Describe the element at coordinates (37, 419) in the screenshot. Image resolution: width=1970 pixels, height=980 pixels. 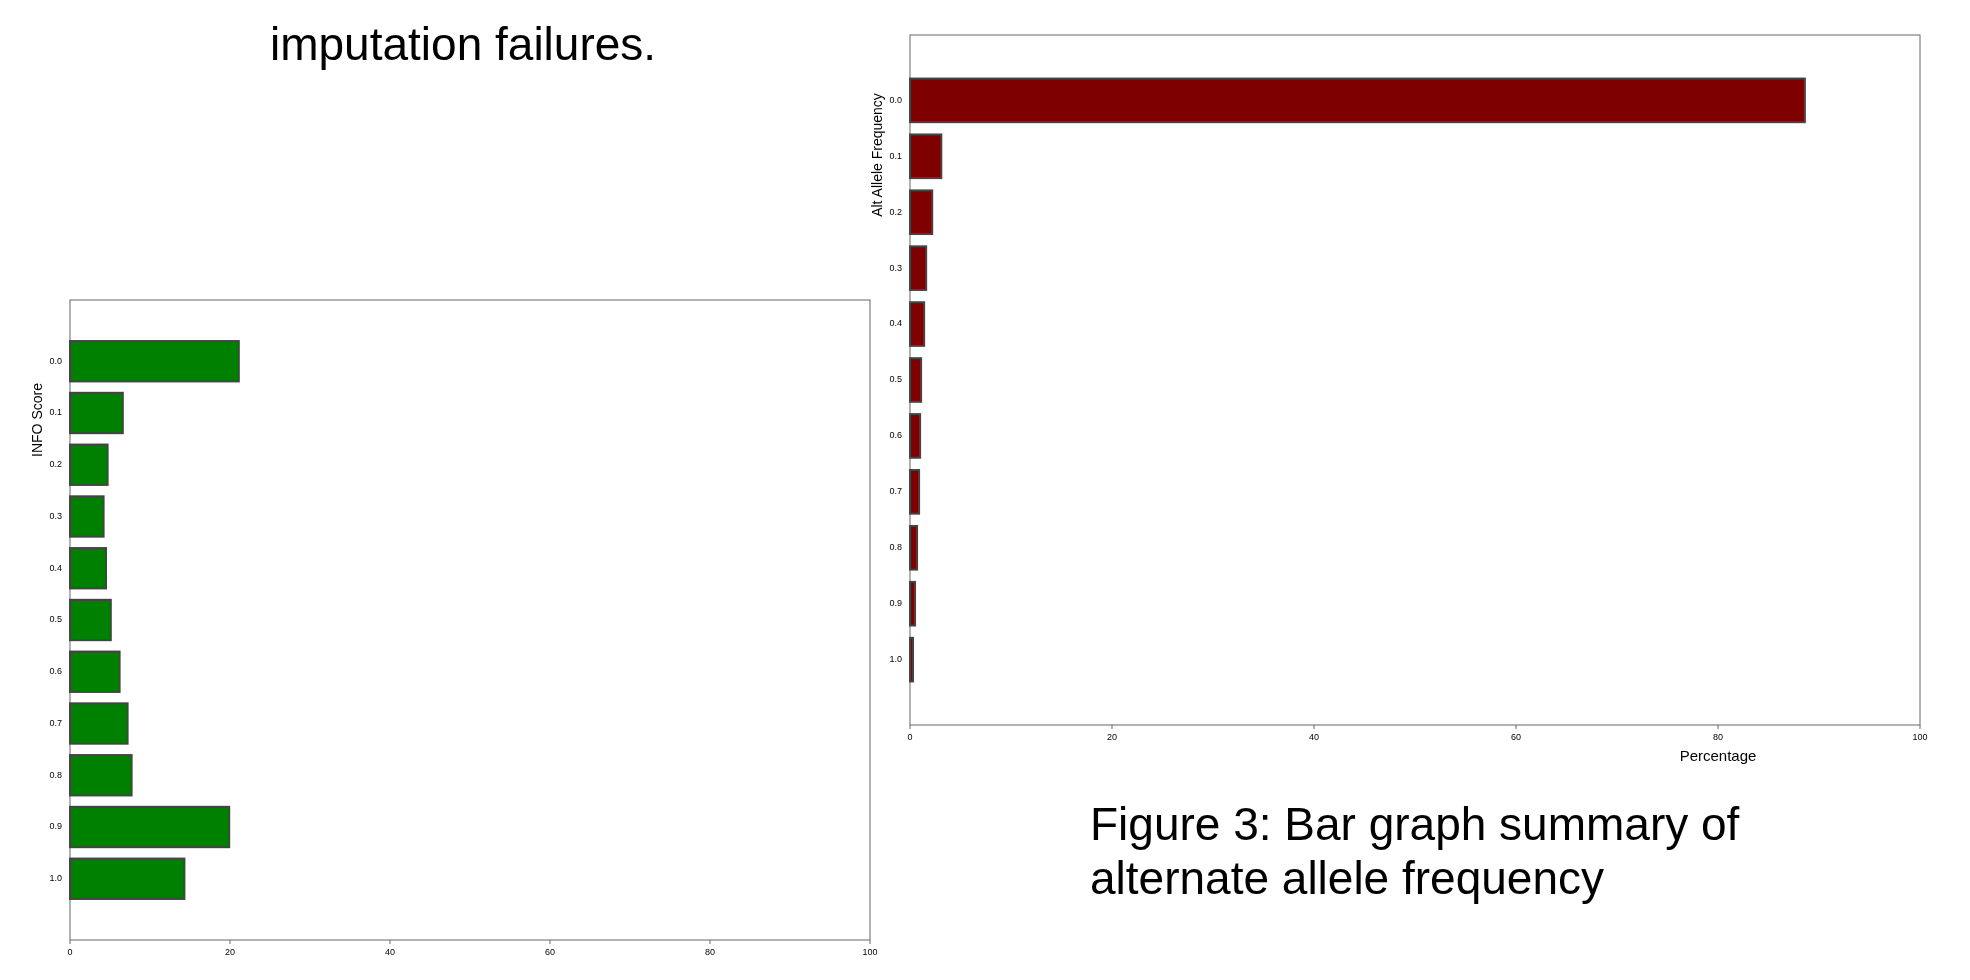
I see `y-axis-title: INFO Score` at that location.